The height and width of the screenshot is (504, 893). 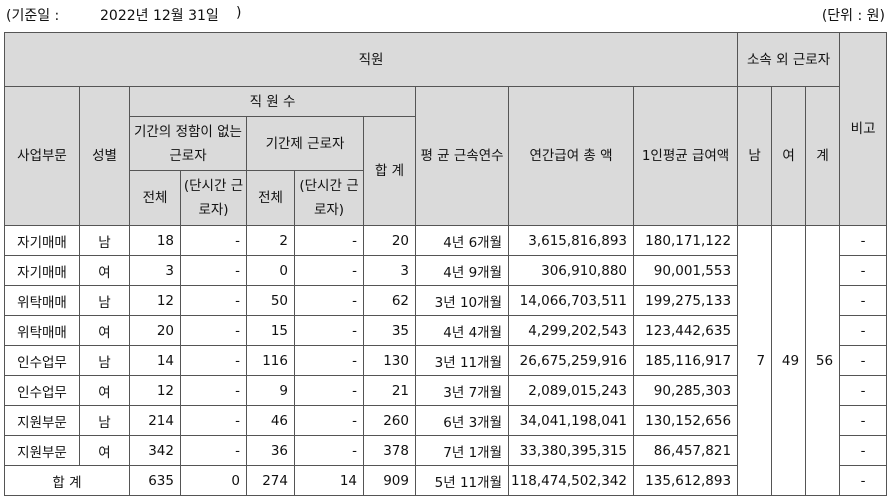 What do you see at coordinates (853, 16) in the screenshot?
I see `unit-label: (단위 : 원)` at bounding box center [853, 16].